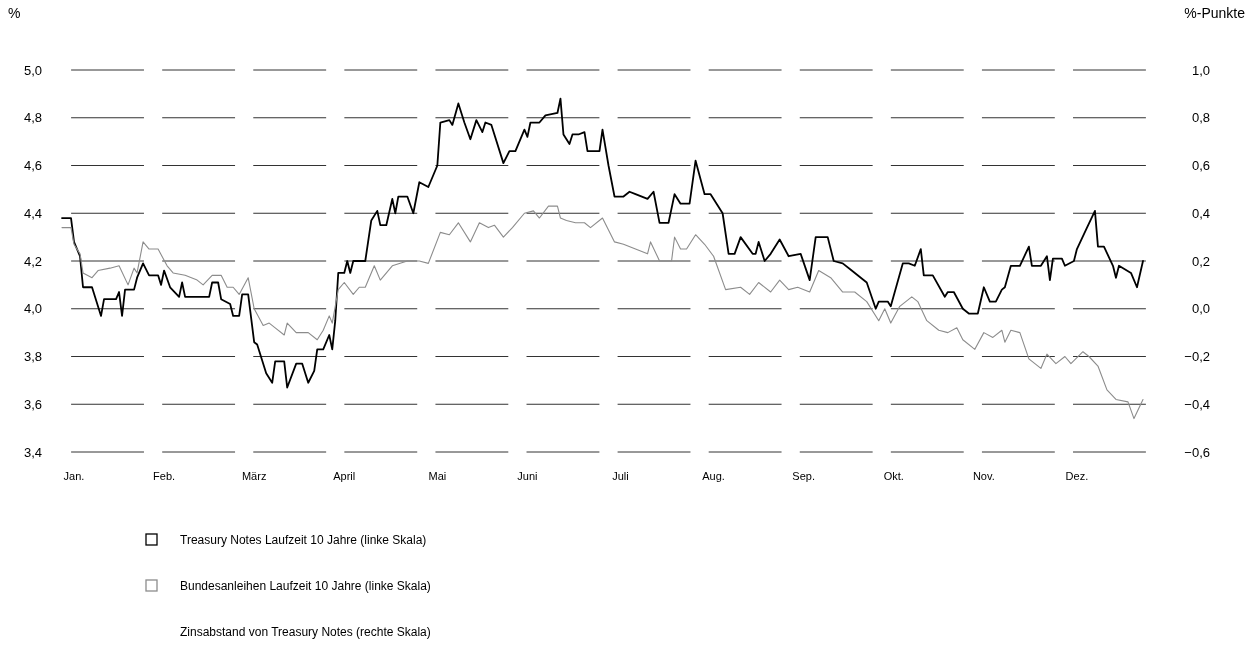  What do you see at coordinates (305, 632) in the screenshot?
I see `text: Zinsabstand von Treasury Notes (rechte Skala)` at bounding box center [305, 632].